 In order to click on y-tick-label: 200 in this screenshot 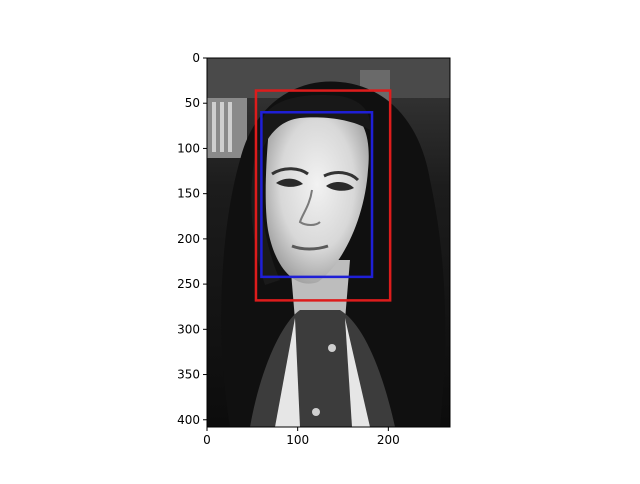, I will do `click(188, 239)`.